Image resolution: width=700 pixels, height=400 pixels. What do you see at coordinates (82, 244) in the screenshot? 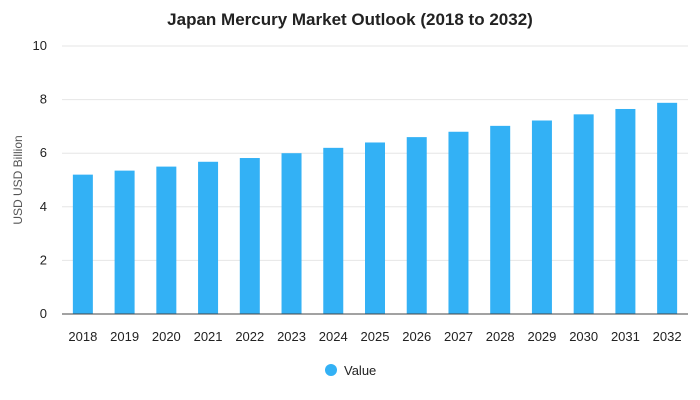
I see `bar-2018` at bounding box center [82, 244].